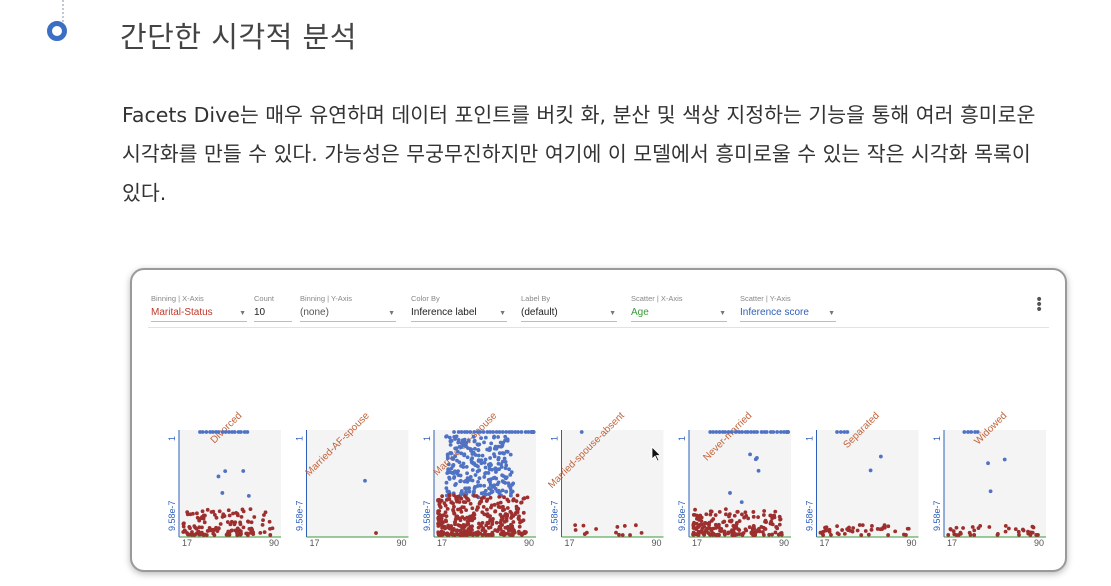  I want to click on binning-y-control: Binning | Y-Axis (none) ▼, so click(348, 308).